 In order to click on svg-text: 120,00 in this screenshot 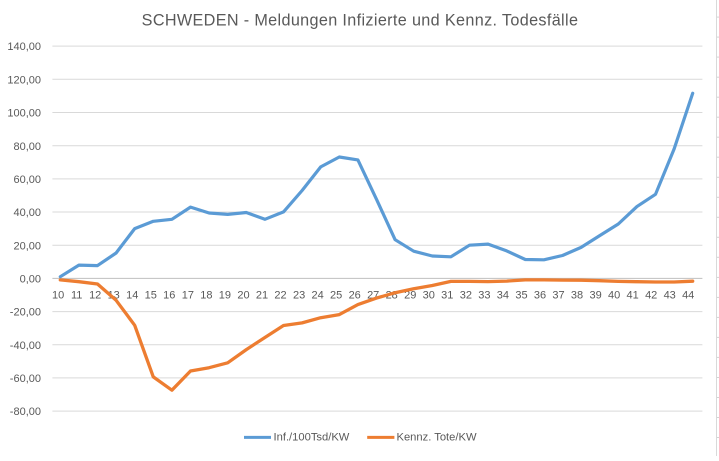, I will do `click(24, 80)`.